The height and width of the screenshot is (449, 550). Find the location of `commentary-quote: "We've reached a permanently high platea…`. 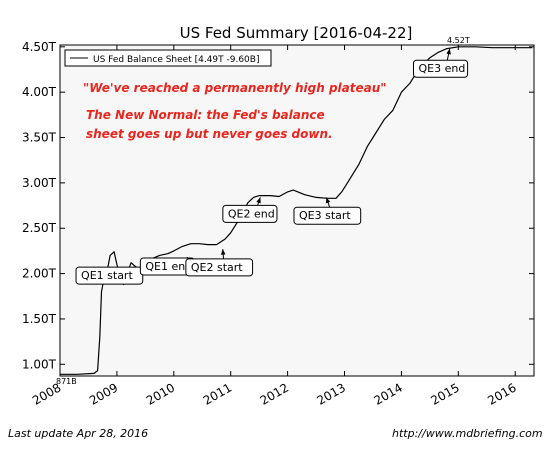

commentary-quote: "We've reached a permanently high platea… is located at coordinates (235, 88).